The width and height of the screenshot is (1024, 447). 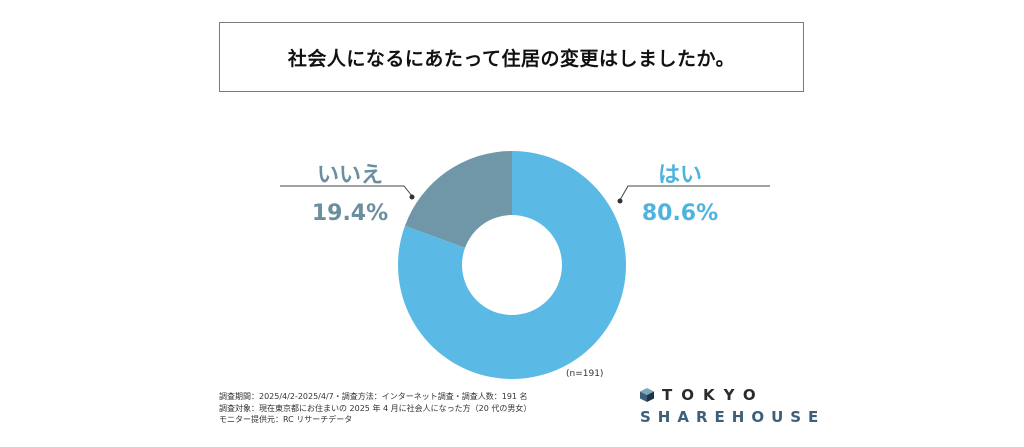 I want to click on slice-label-yes: はい 80.6%, so click(x=680, y=191).